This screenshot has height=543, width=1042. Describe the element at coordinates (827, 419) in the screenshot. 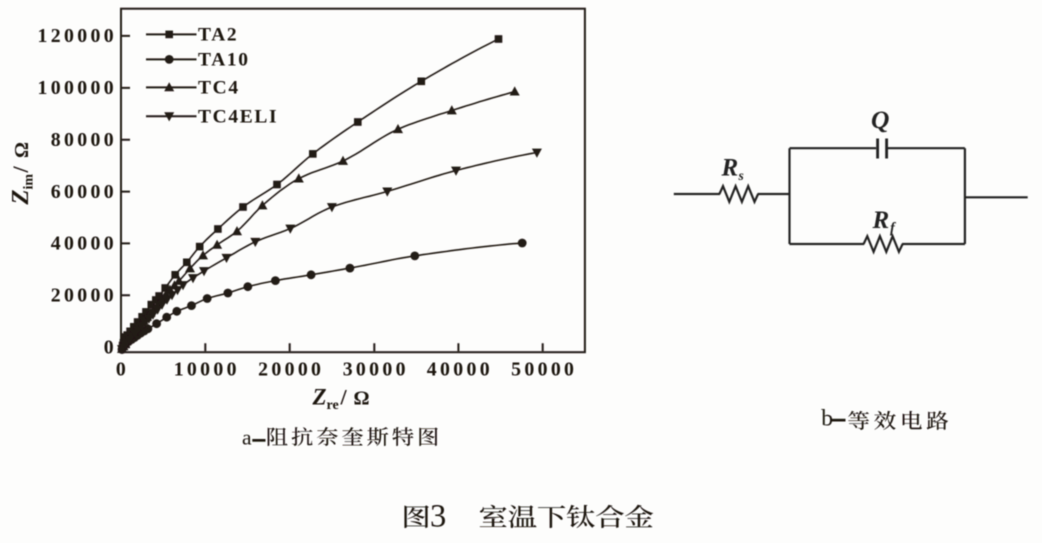

I see `svg-text: b` at that location.